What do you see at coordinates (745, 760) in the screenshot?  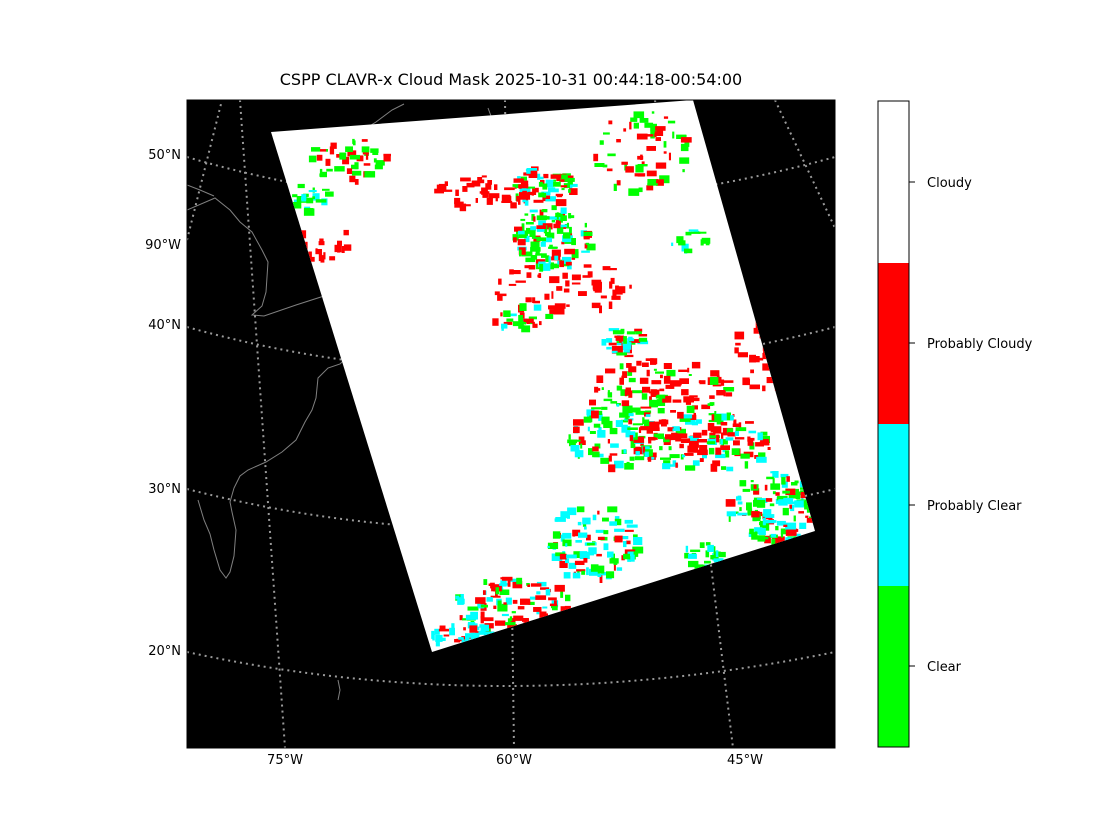 I see `lon-label-45w: 45°W` at bounding box center [745, 760].